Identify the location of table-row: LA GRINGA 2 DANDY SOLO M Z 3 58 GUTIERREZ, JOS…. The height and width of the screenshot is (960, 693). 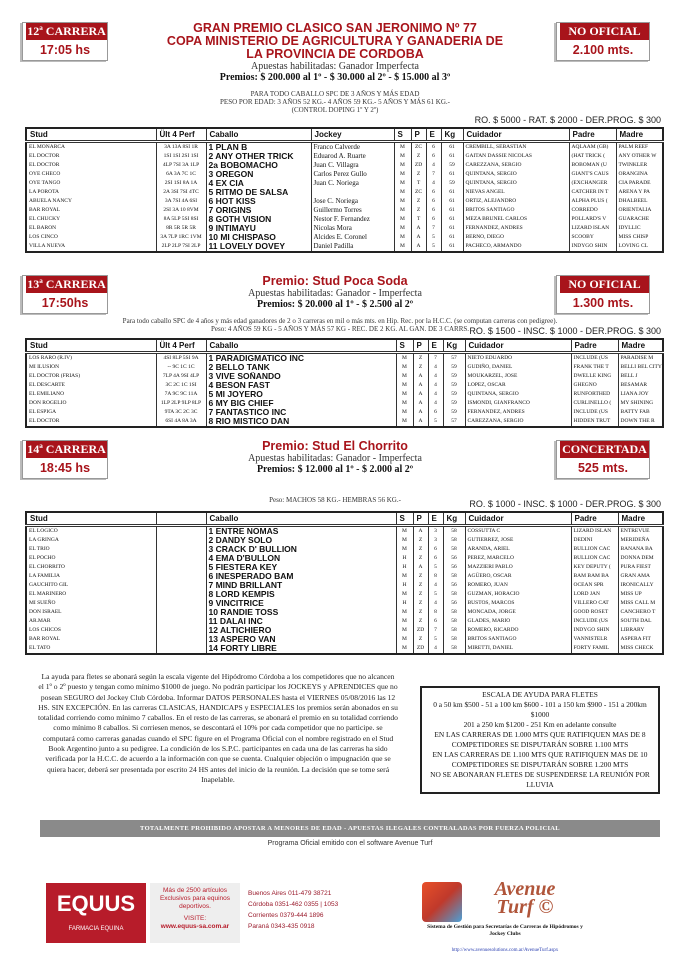
(344, 540).